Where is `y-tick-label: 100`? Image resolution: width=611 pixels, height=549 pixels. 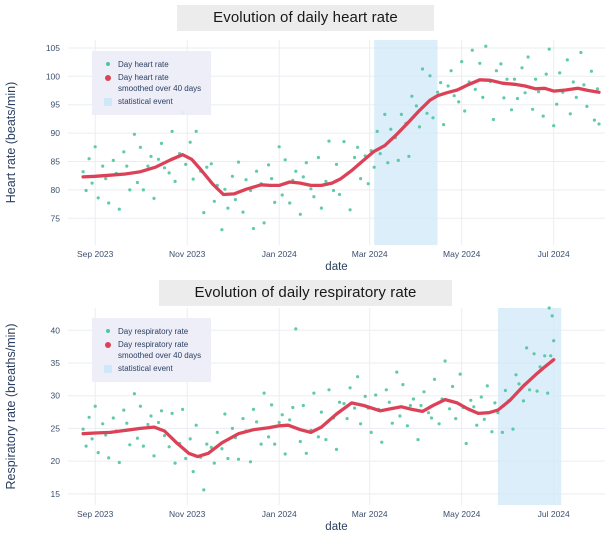 y-tick-label: 100 is located at coordinates (53, 76).